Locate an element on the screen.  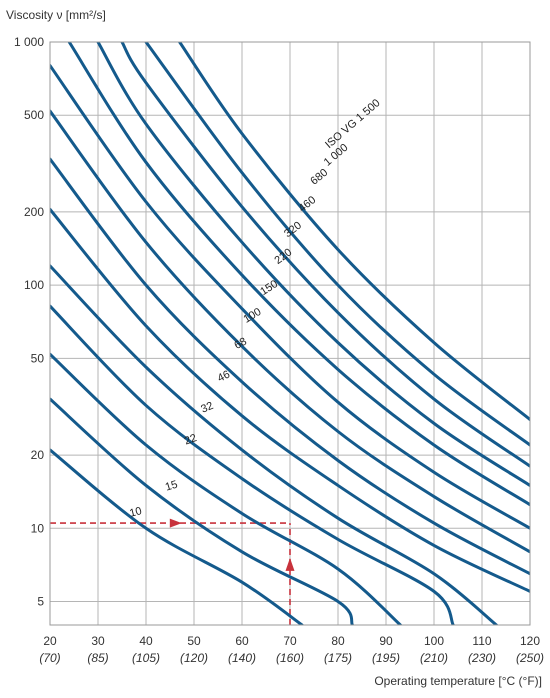
x-tick-label-f: (230) is located at coordinates (482, 658).